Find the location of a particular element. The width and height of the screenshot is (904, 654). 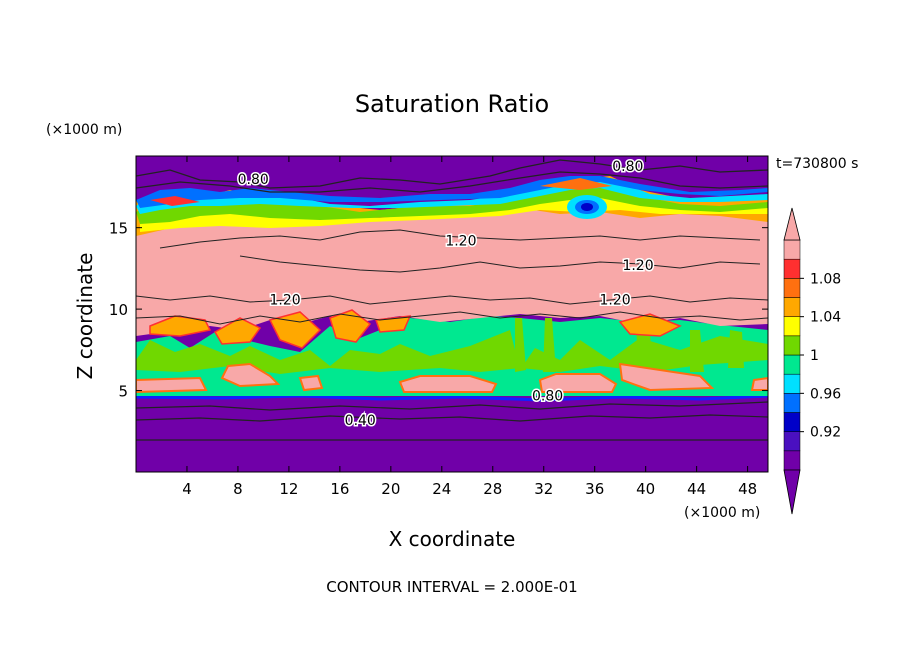

contour-1.20-mid is located at coordinates (500, 264).